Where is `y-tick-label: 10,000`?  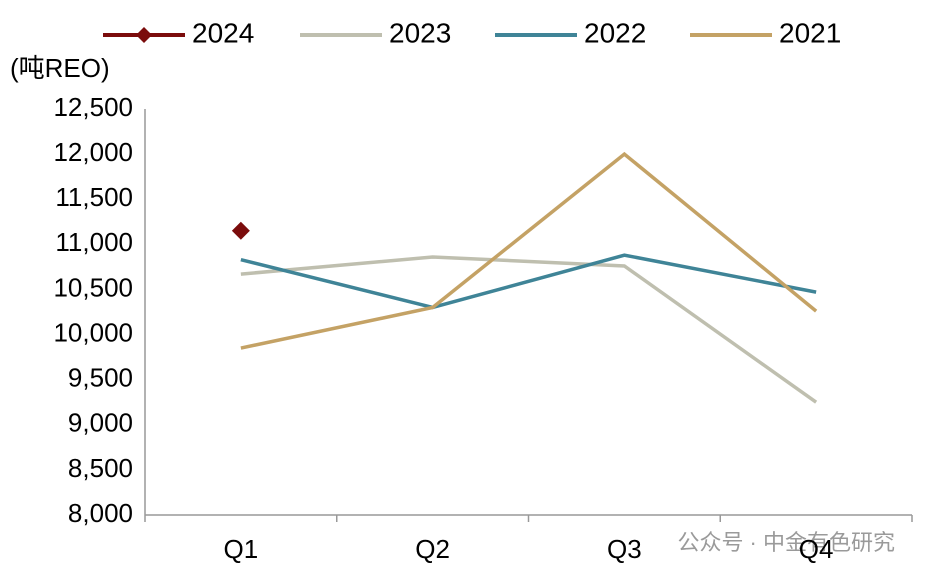
y-tick-label: 10,000 is located at coordinates (93, 332).